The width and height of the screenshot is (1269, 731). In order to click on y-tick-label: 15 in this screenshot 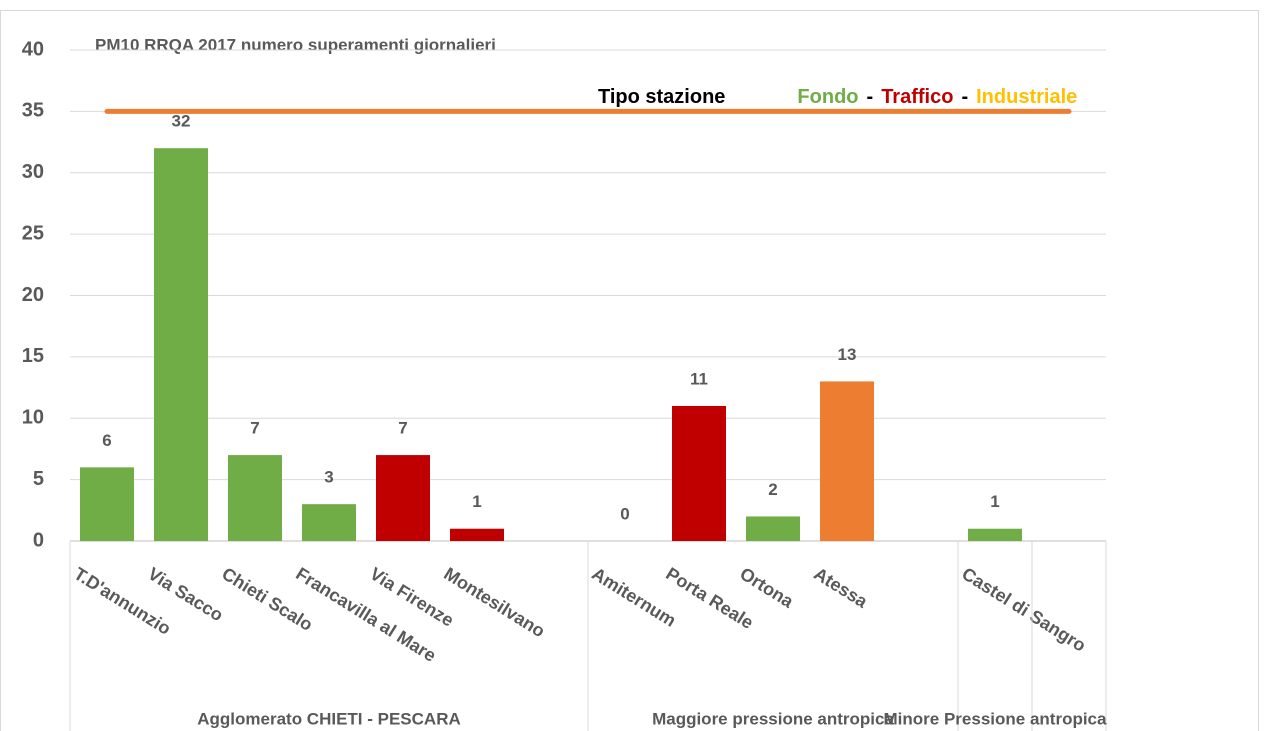, I will do `click(33, 356)`.